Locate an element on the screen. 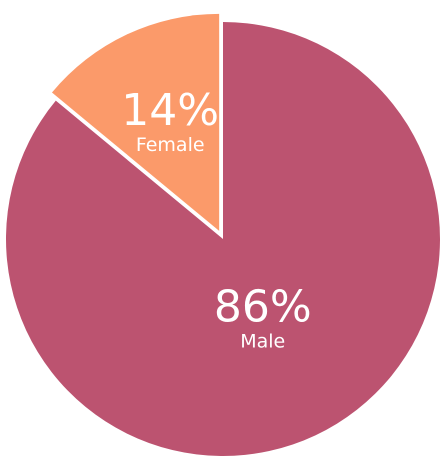  data-label-male-name: Male is located at coordinates (262, 341).